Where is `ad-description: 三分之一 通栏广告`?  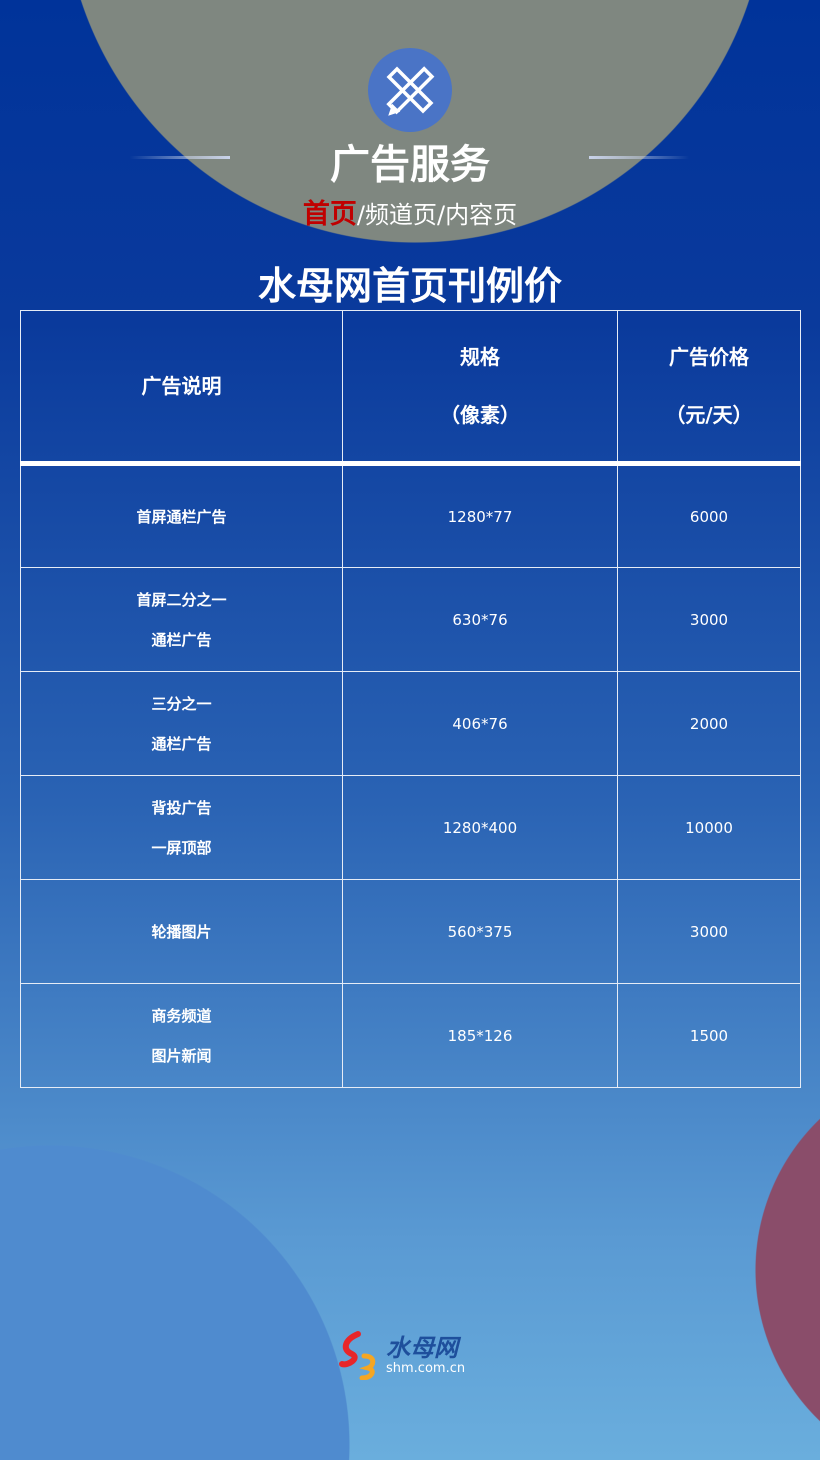
ad-description: 三分之一 通栏广告 is located at coordinates (181, 723).